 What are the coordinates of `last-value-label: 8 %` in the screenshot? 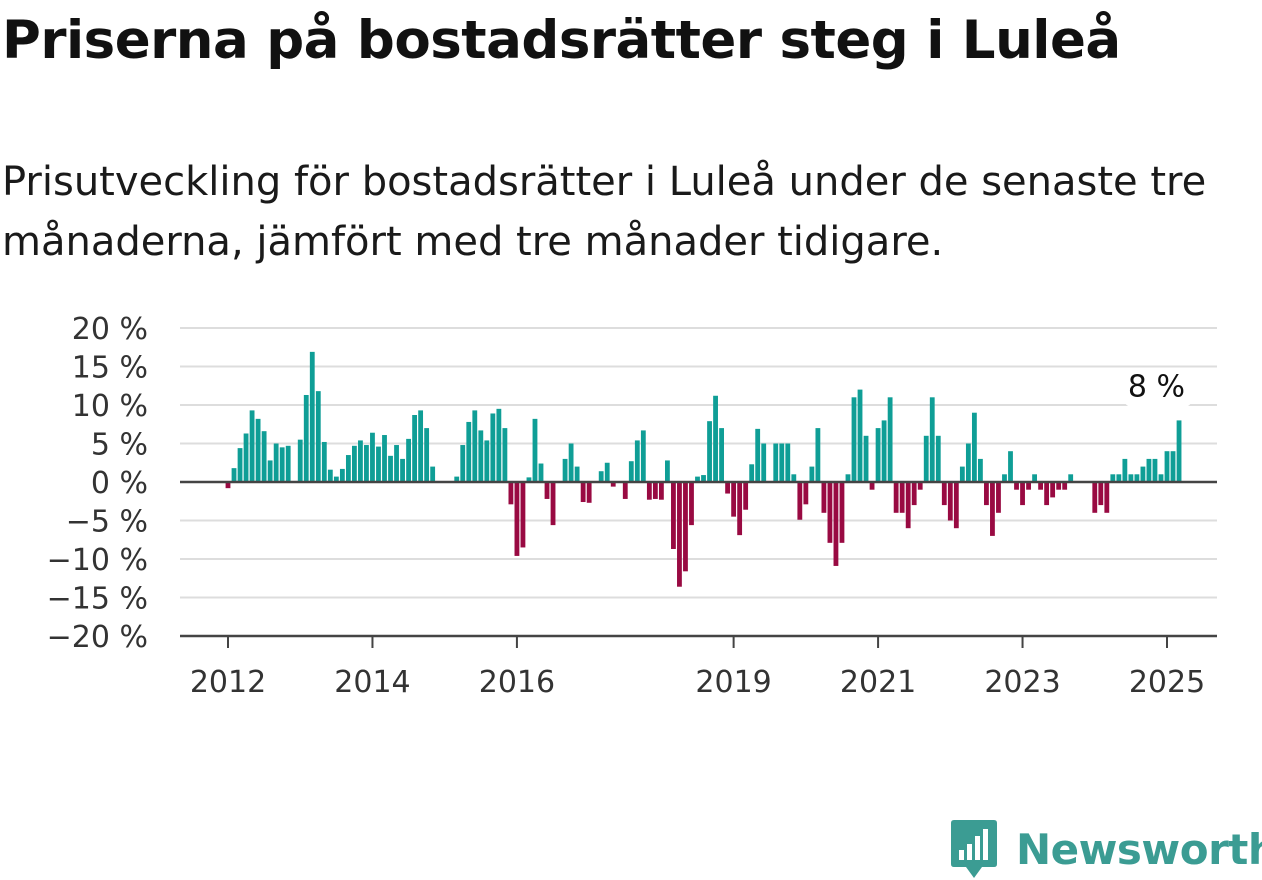 It's located at (1156, 386).